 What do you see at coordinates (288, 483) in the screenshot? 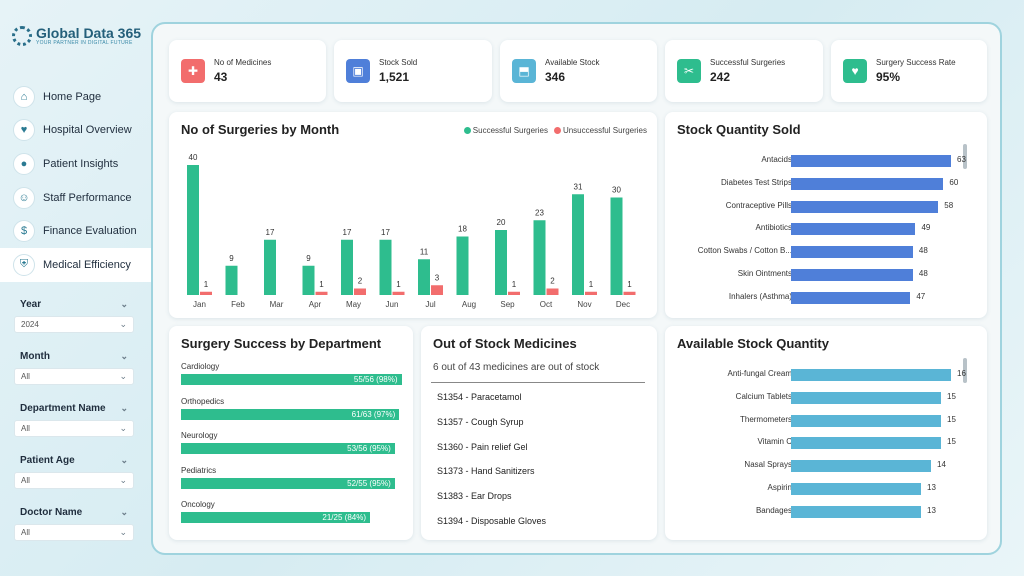
I see `department-bar: 52/55 (95%)` at bounding box center [288, 483].